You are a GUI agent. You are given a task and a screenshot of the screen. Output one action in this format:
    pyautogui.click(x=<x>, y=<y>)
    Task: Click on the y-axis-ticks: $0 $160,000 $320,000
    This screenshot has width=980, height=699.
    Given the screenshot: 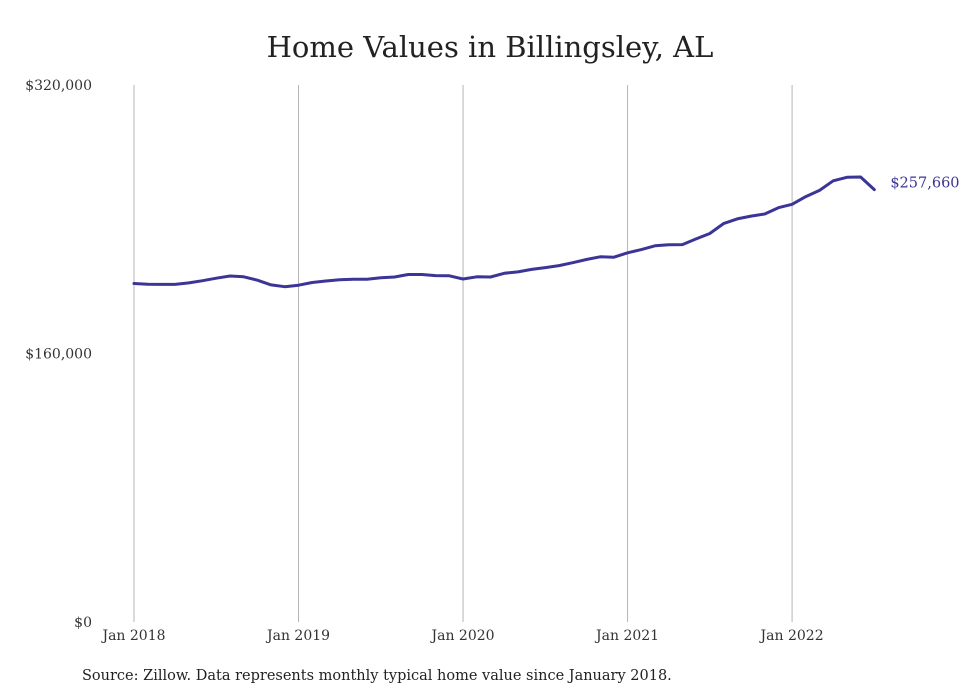 What is the action you would take?
    pyautogui.click(x=58, y=354)
    